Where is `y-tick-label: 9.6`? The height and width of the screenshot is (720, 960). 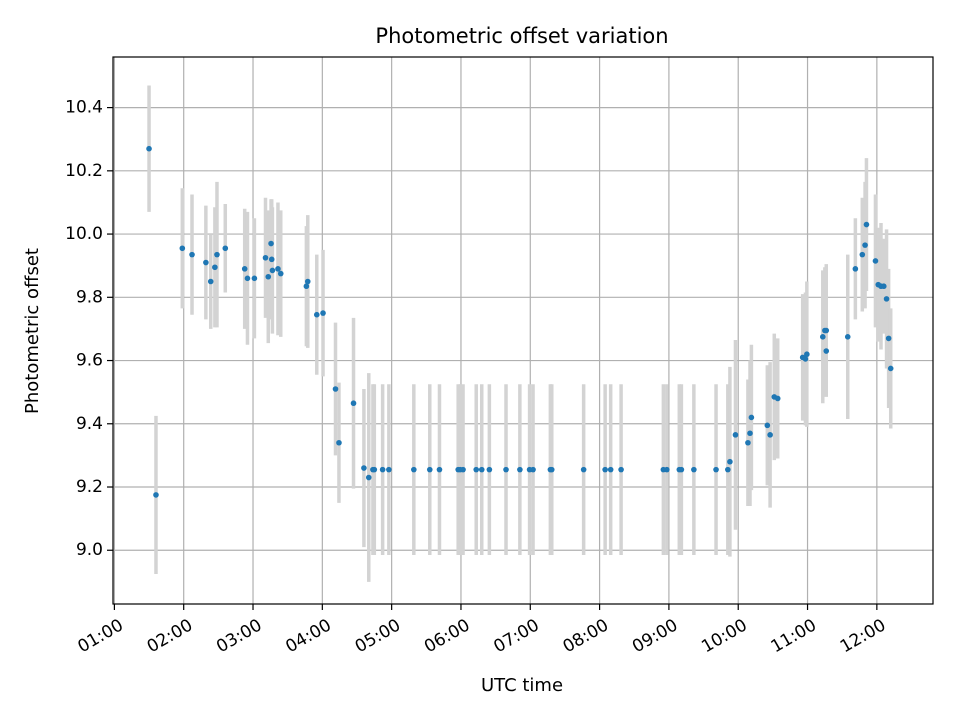
y-tick-label: 9.6 is located at coordinates (89, 361).